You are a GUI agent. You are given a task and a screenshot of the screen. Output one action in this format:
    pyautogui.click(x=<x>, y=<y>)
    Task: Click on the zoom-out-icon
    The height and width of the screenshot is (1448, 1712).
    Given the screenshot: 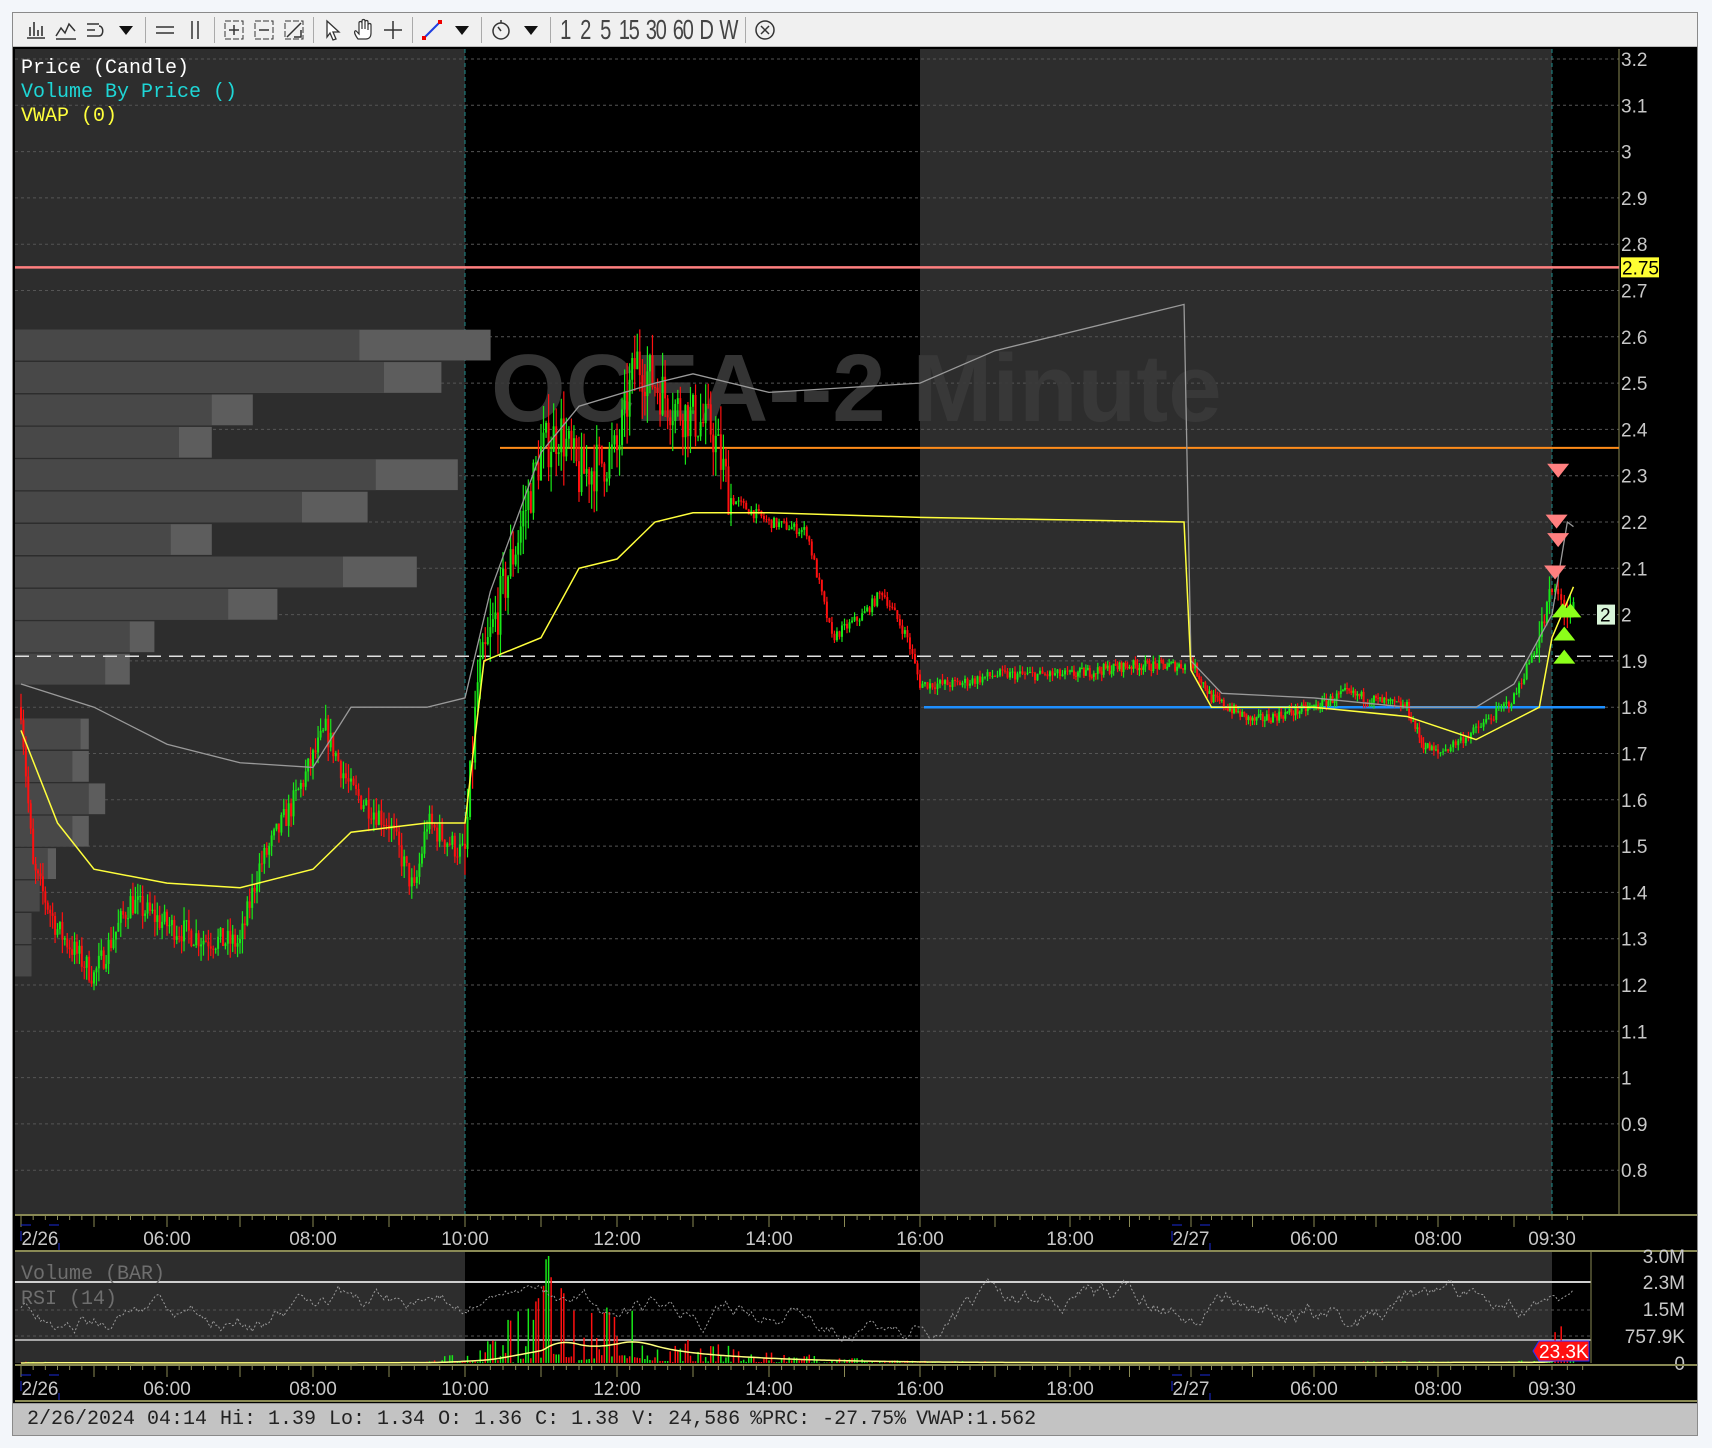 What is the action you would take?
    pyautogui.click(x=264, y=30)
    